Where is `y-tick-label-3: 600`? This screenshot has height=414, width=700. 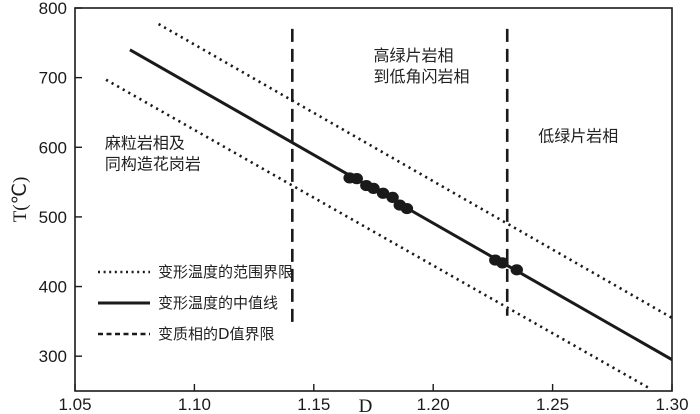 y-tick-label-3: 600 is located at coordinates (53, 147).